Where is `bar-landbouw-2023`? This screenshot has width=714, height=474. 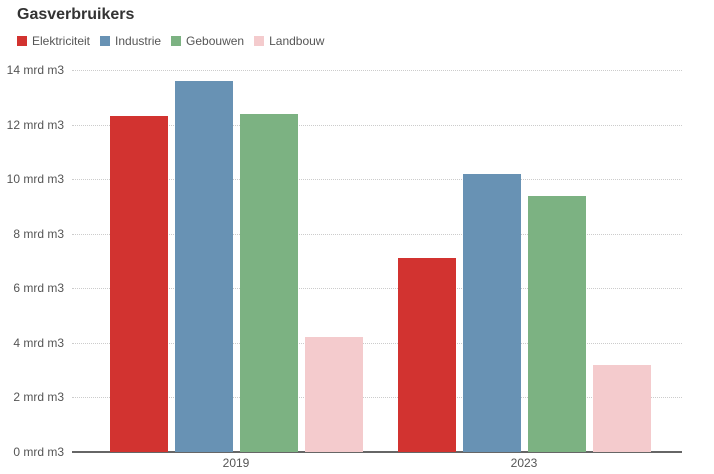 bar-landbouw-2023 is located at coordinates (621, 408).